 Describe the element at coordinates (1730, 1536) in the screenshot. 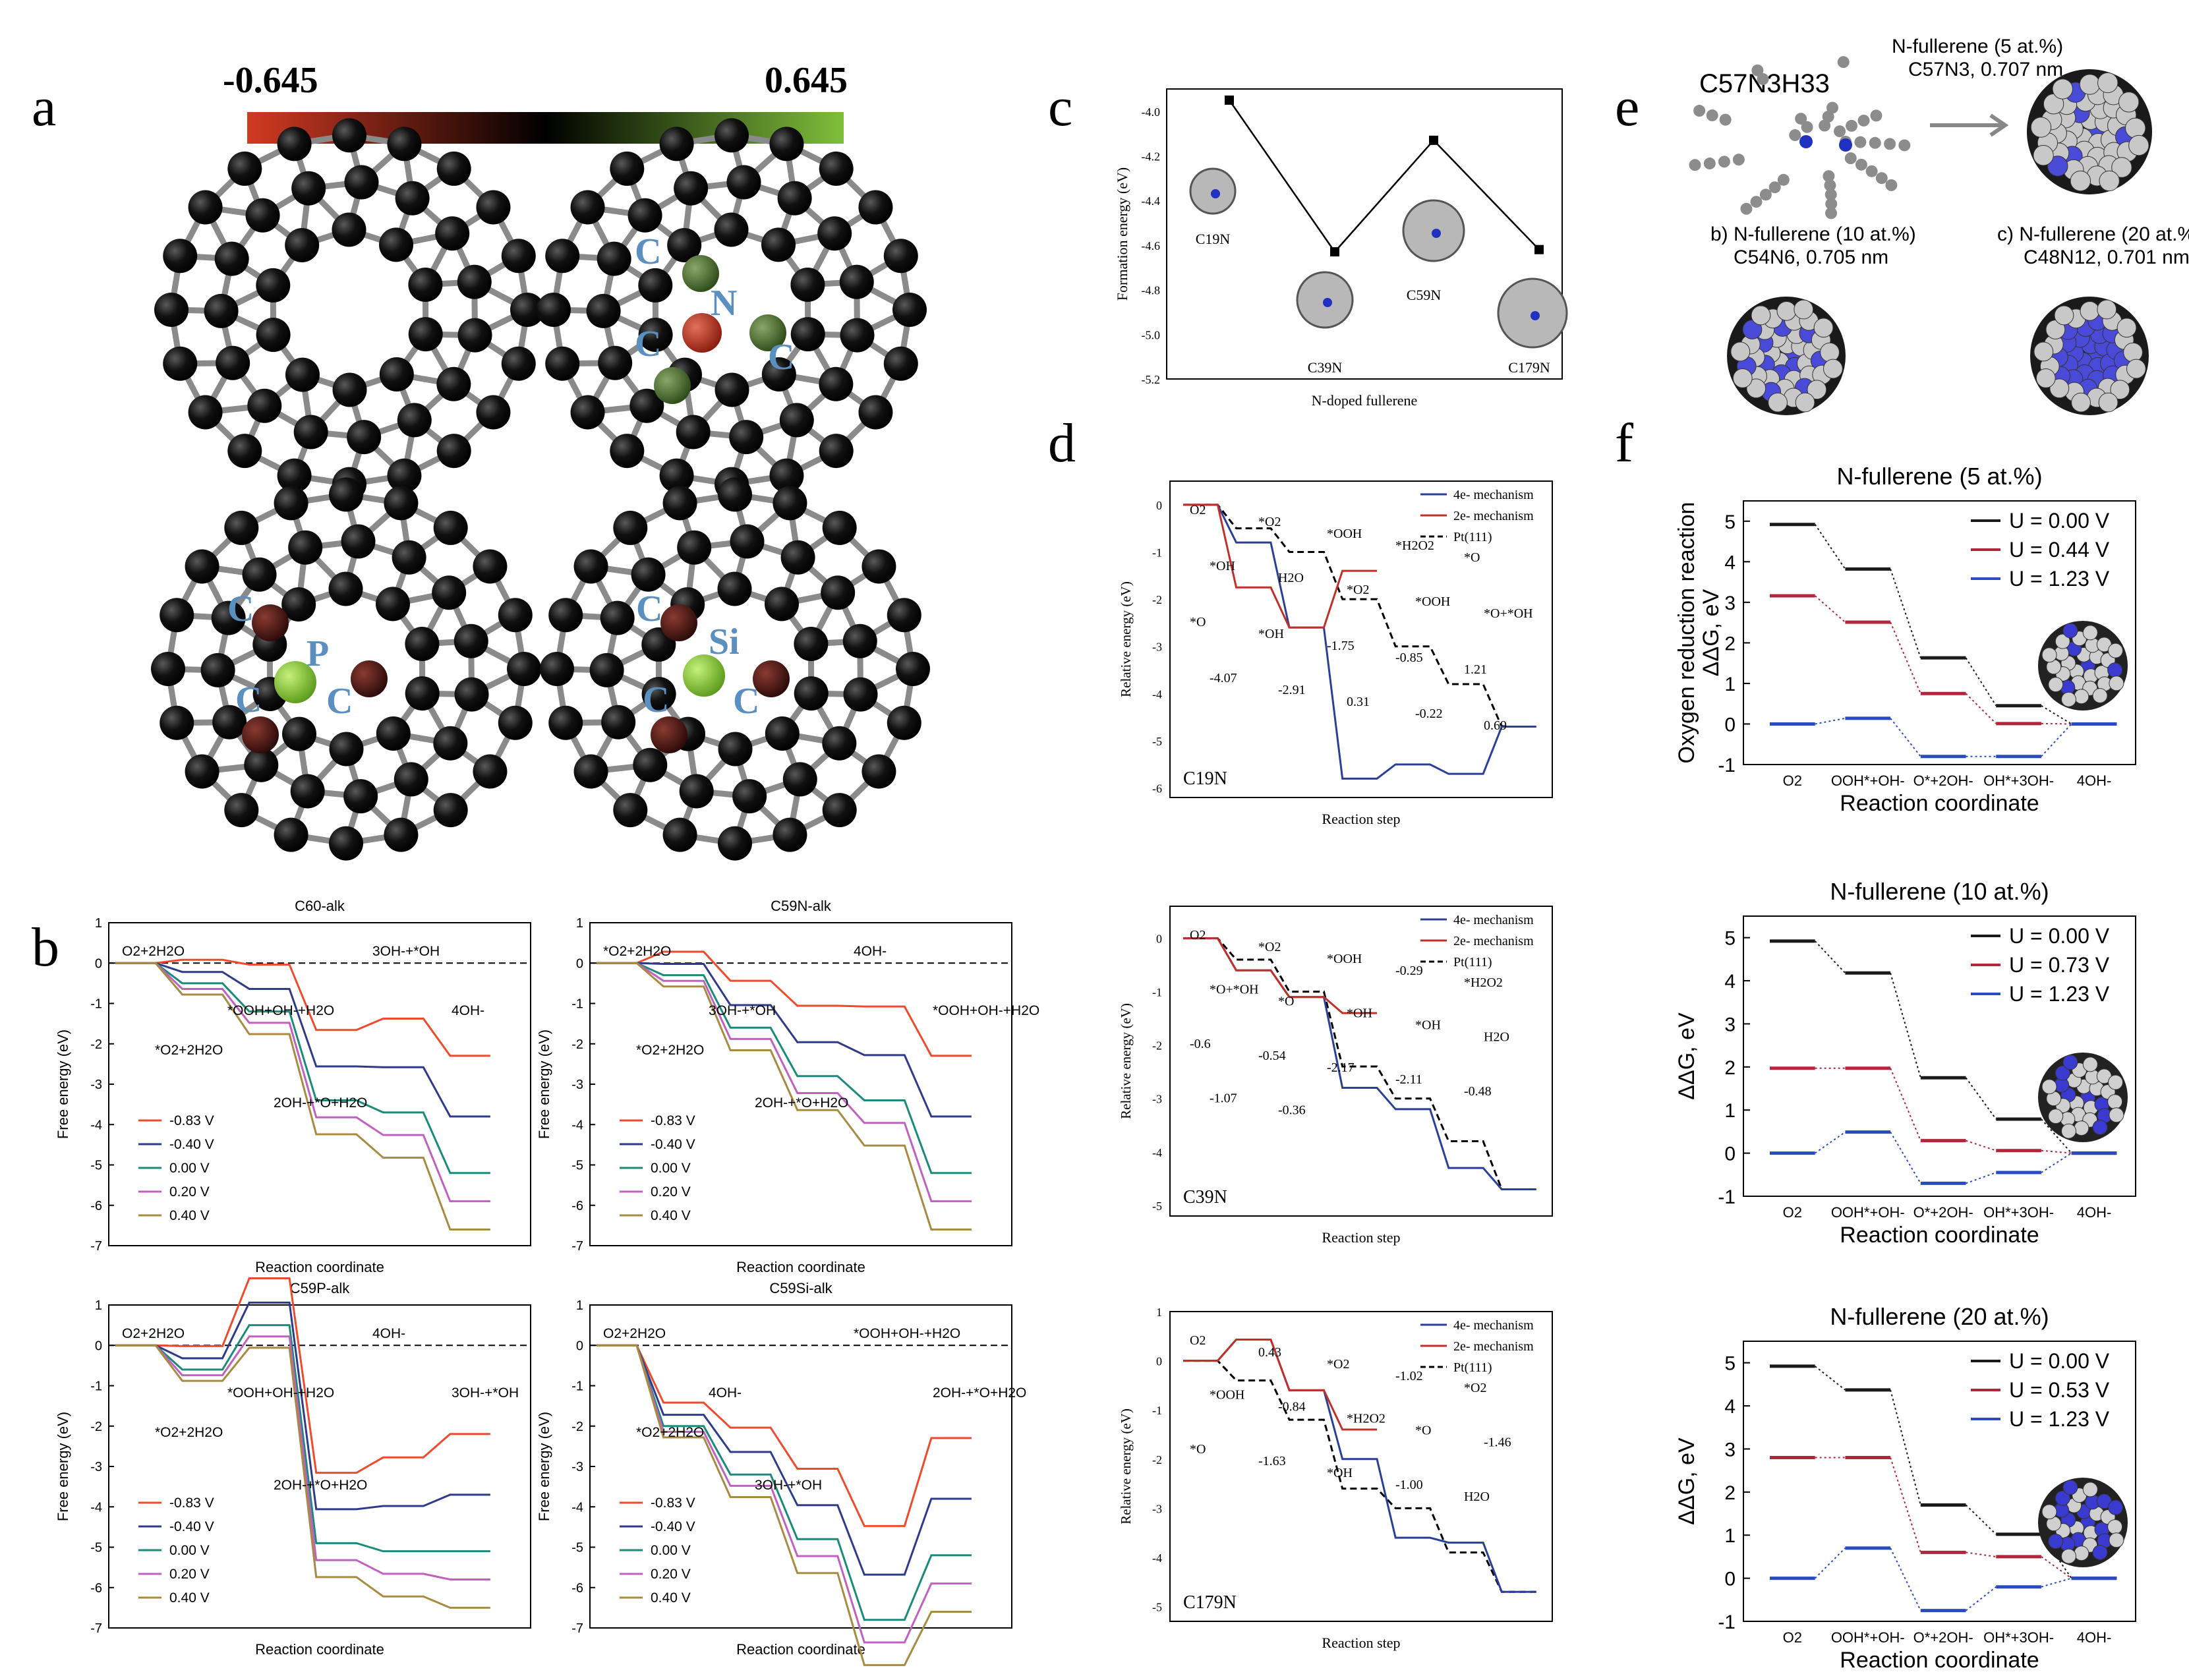

I see `y-tick-label: 1` at that location.